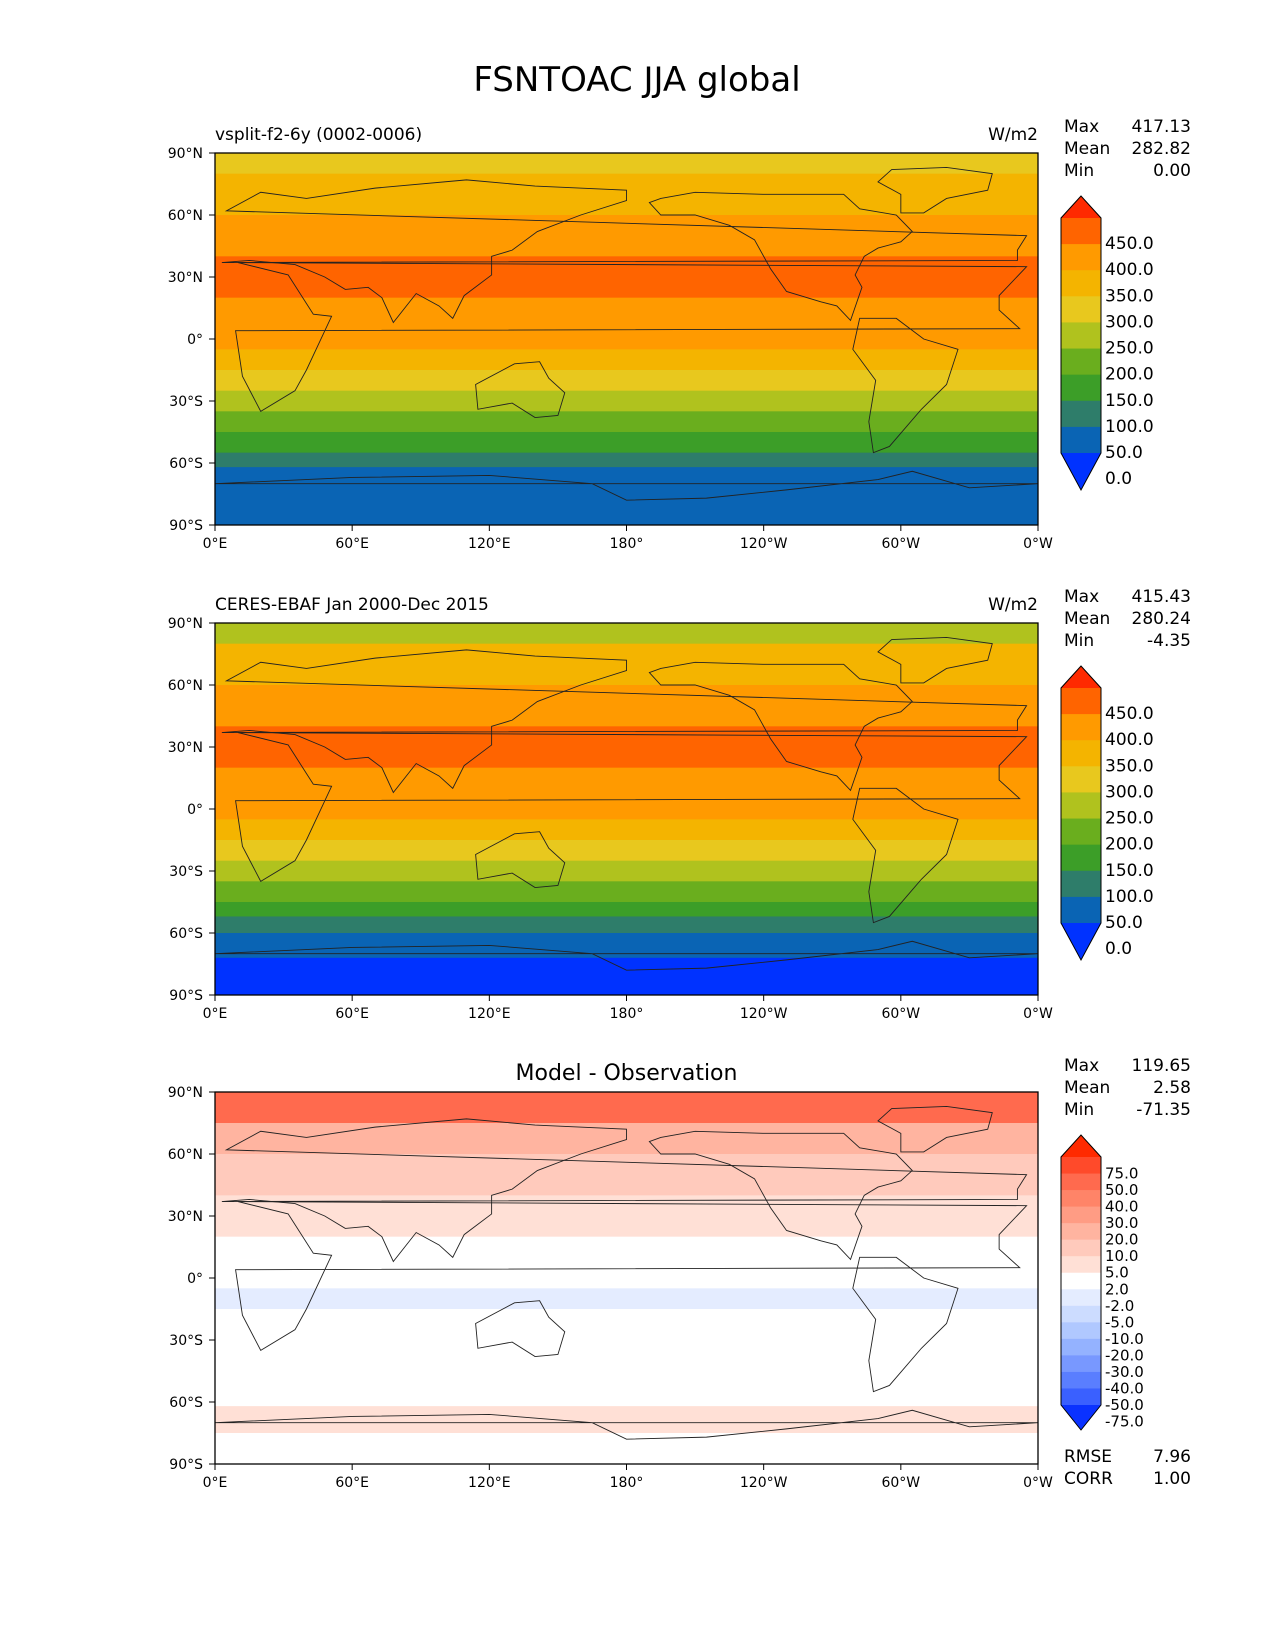 Image resolution: width=1275 pixels, height=1650 pixels. Describe the element at coordinates (1124, 1355) in the screenshot. I see `colorbar-label: -20.0` at that location.